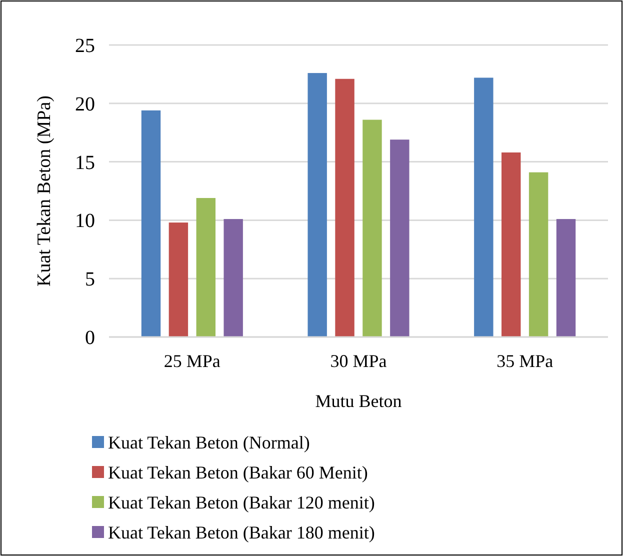  What do you see at coordinates (90, 338) in the screenshot?
I see `y-tick-label: 0` at bounding box center [90, 338].